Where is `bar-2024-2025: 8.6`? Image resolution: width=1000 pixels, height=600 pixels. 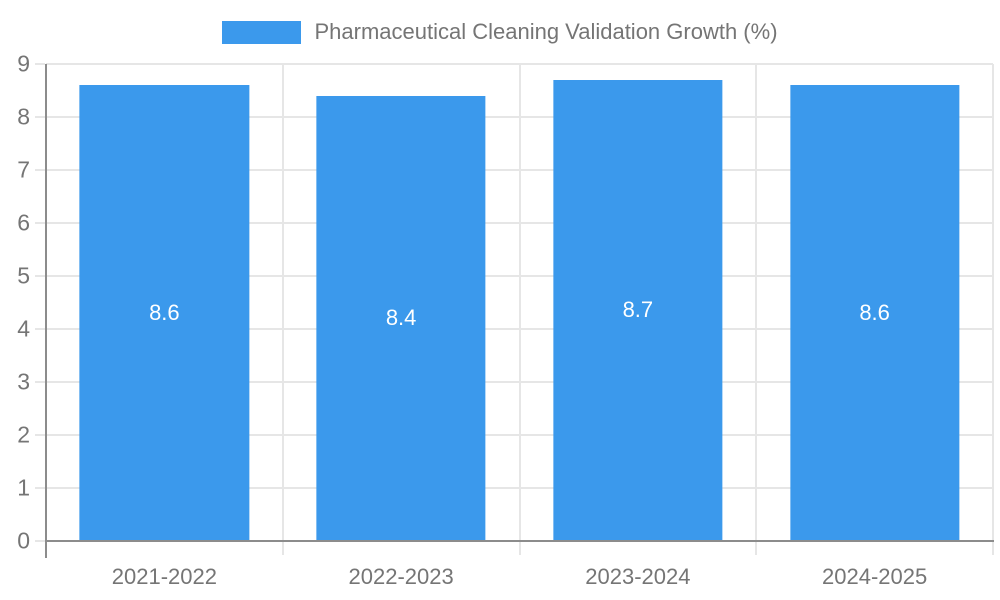 bar-2024-2025: 8.6 is located at coordinates (874, 313).